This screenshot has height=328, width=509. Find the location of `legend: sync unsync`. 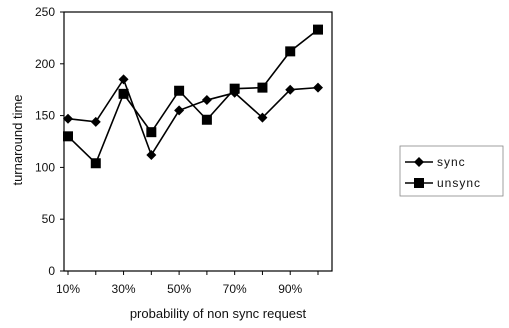

legend: sync unsync is located at coordinates (451, 171).